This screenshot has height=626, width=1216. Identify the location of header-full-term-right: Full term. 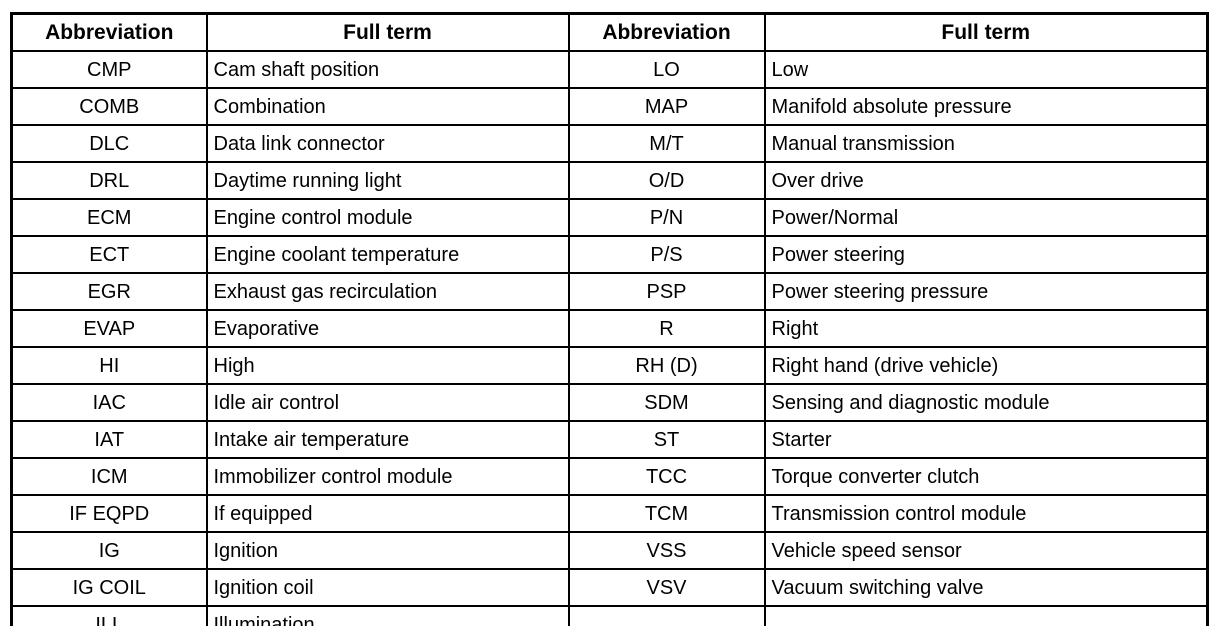
(986, 32).